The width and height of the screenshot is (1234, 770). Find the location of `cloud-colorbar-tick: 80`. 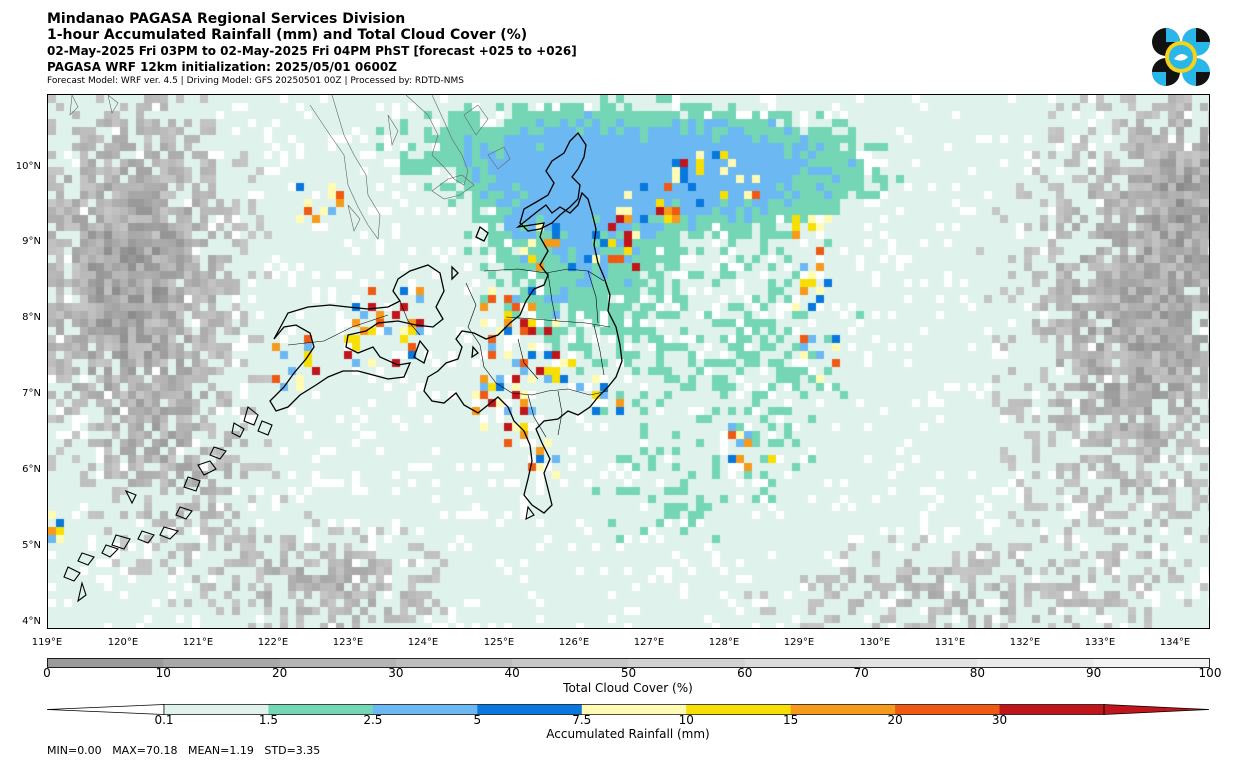

cloud-colorbar-tick: 80 is located at coordinates (977, 673).